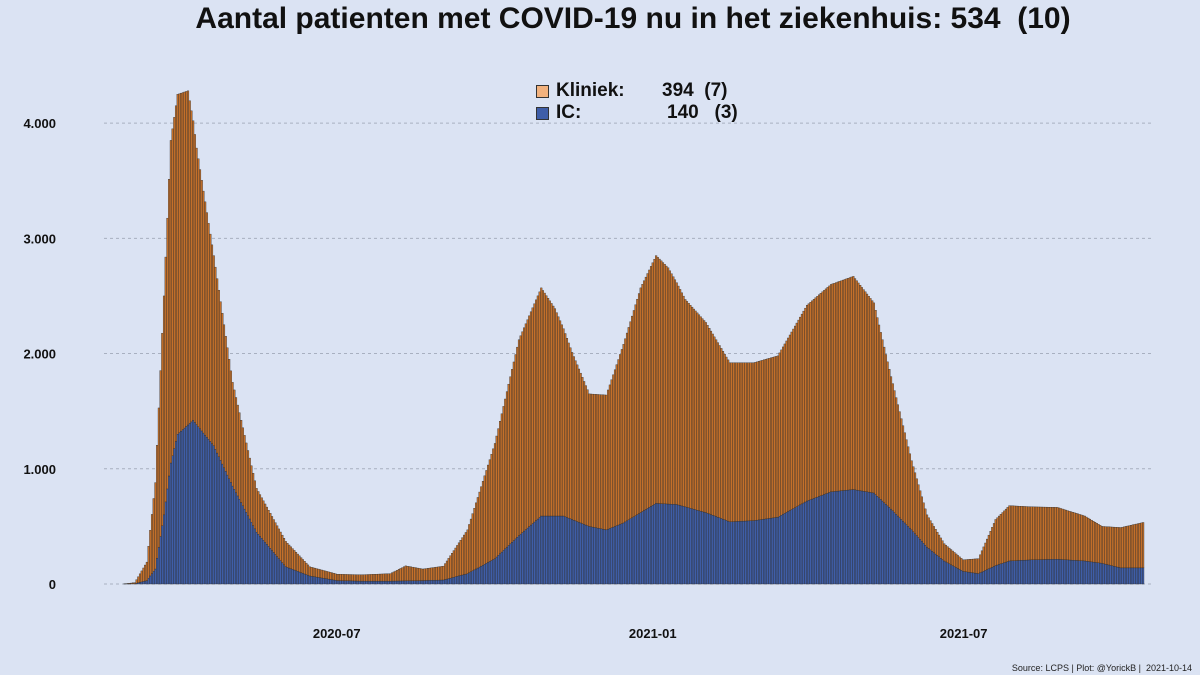  What do you see at coordinates (39, 354) in the screenshot?
I see `y-axis-ticks: 0 1.000 2.000 3.000 4.000` at bounding box center [39, 354].